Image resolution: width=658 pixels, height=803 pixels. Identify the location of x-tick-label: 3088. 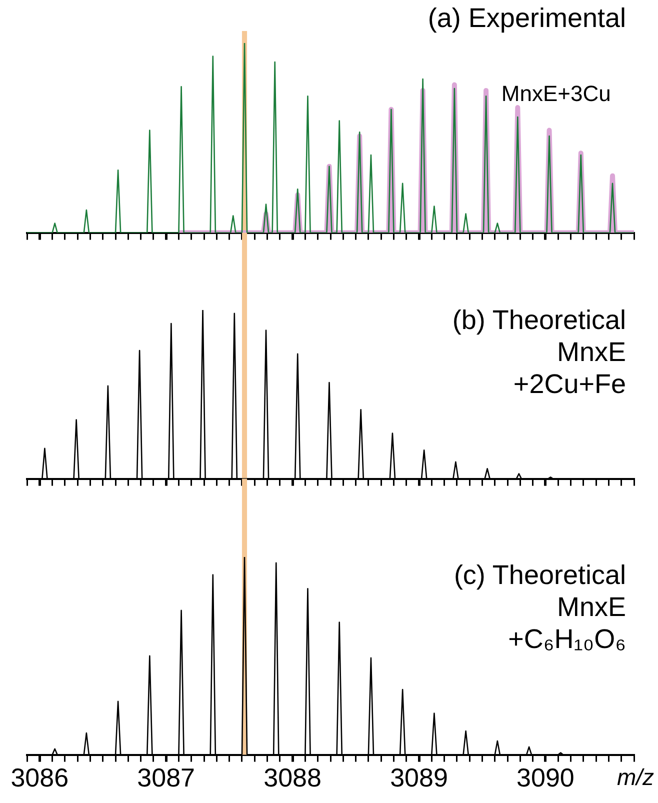
(293, 777).